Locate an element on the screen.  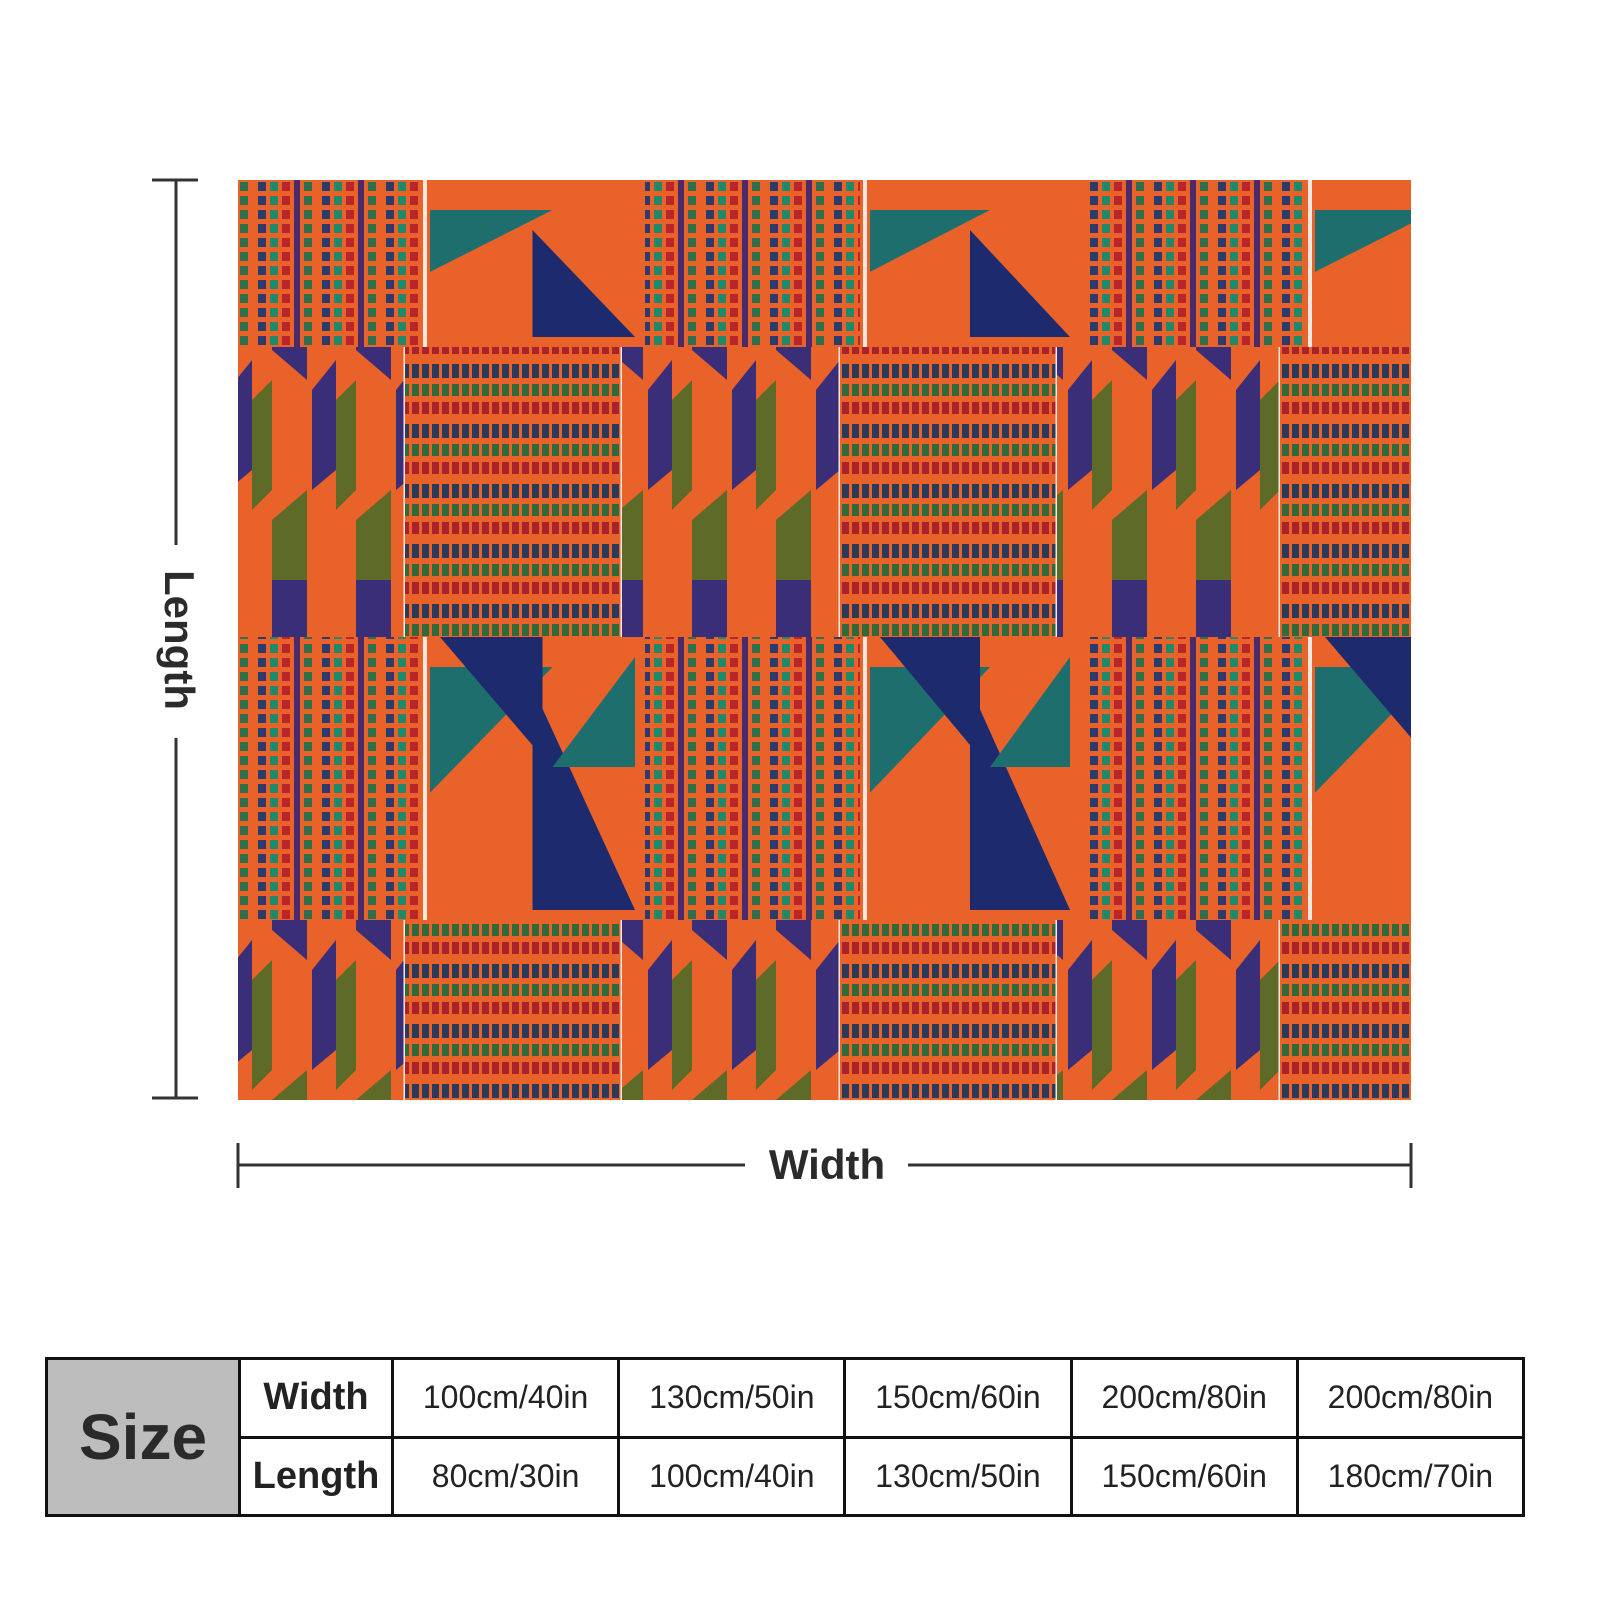
size-header: Size is located at coordinates (143, 1437).